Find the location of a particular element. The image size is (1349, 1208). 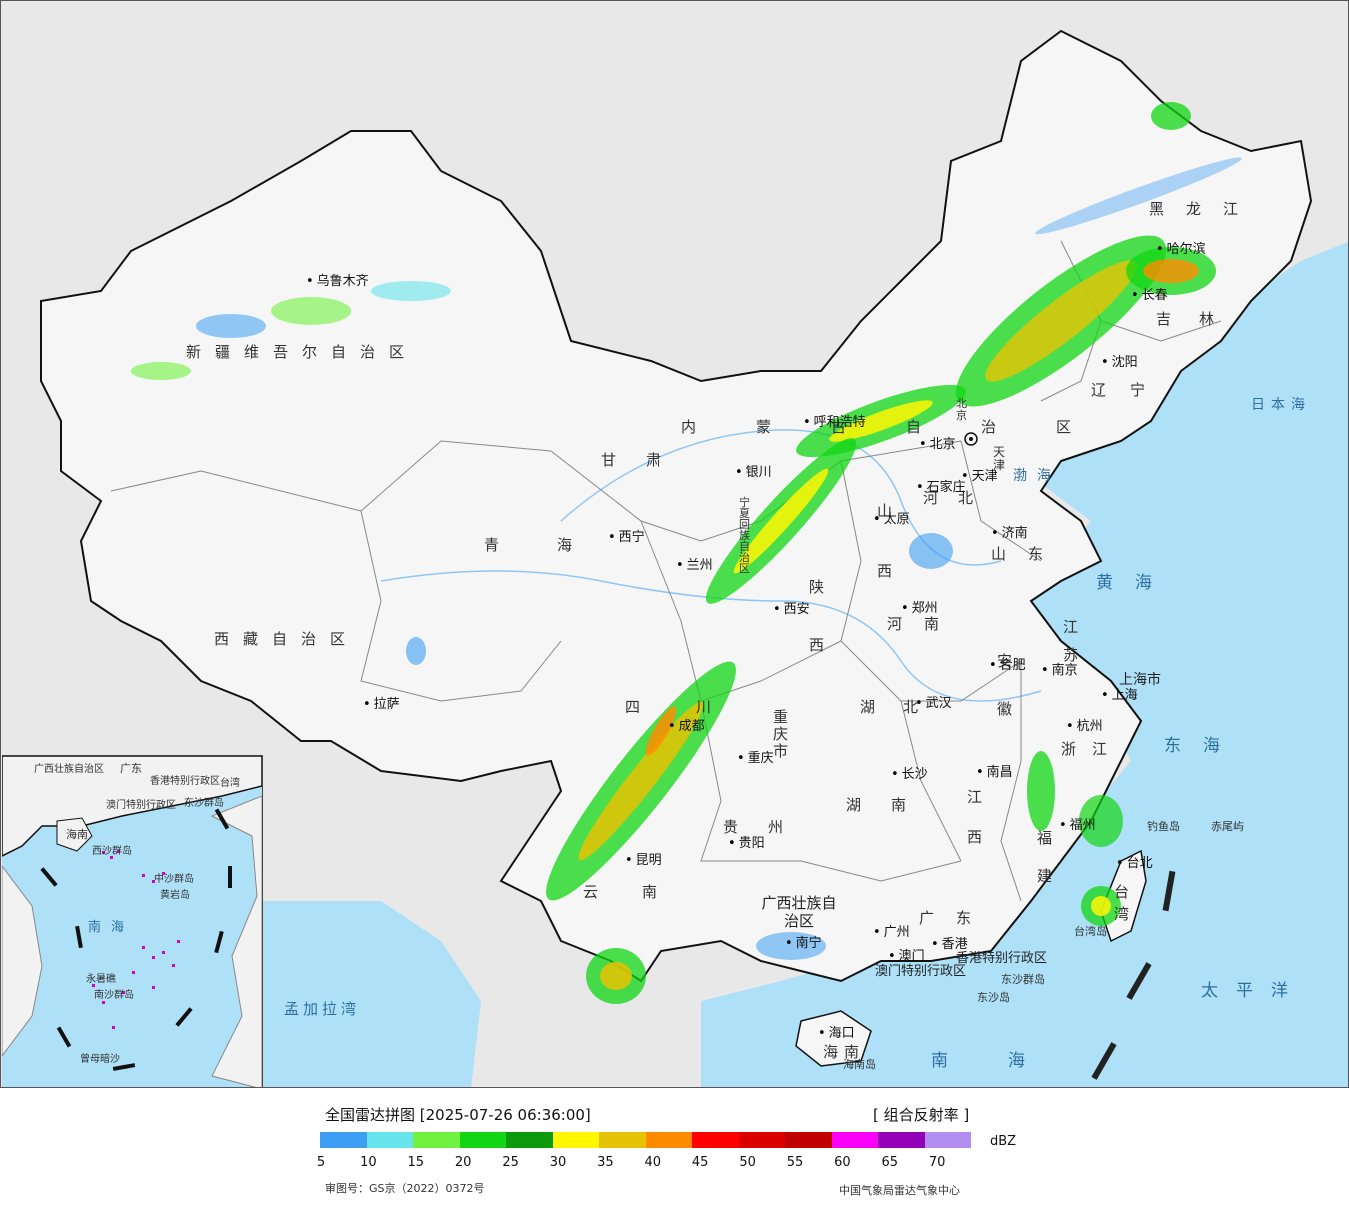

inset-philippines is located at coordinates (236, 941).